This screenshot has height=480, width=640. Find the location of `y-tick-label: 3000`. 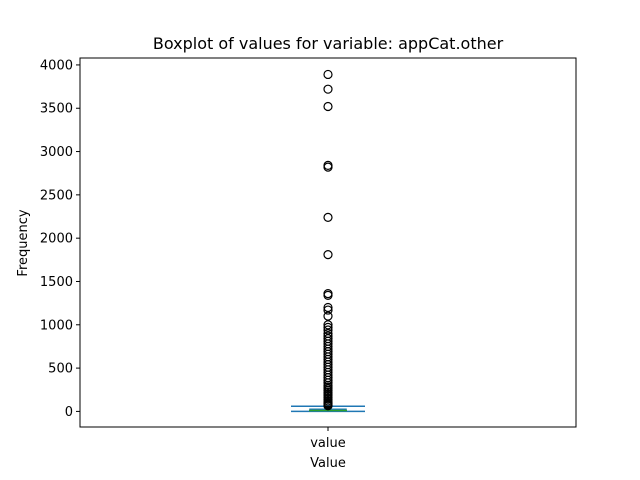

y-tick-label: 3000 is located at coordinates (56, 152).